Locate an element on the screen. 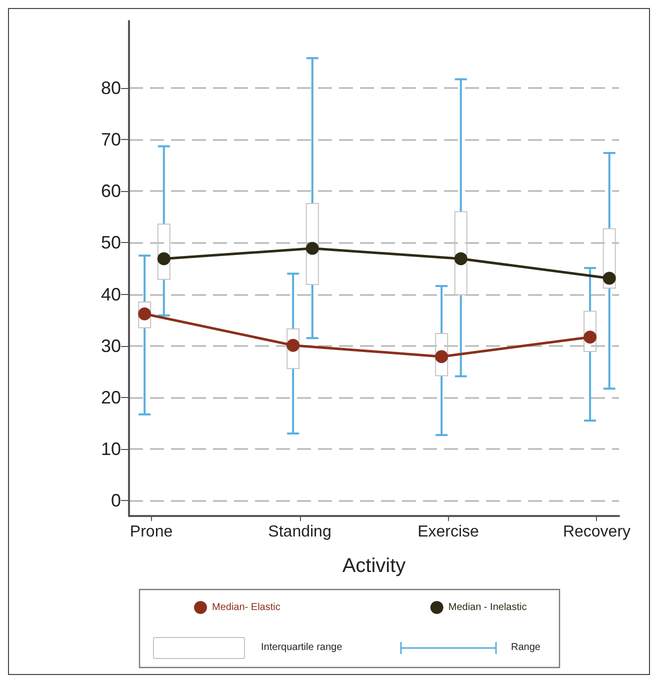 The image size is (656, 683). y-tick-label: 0 is located at coordinates (115, 500).